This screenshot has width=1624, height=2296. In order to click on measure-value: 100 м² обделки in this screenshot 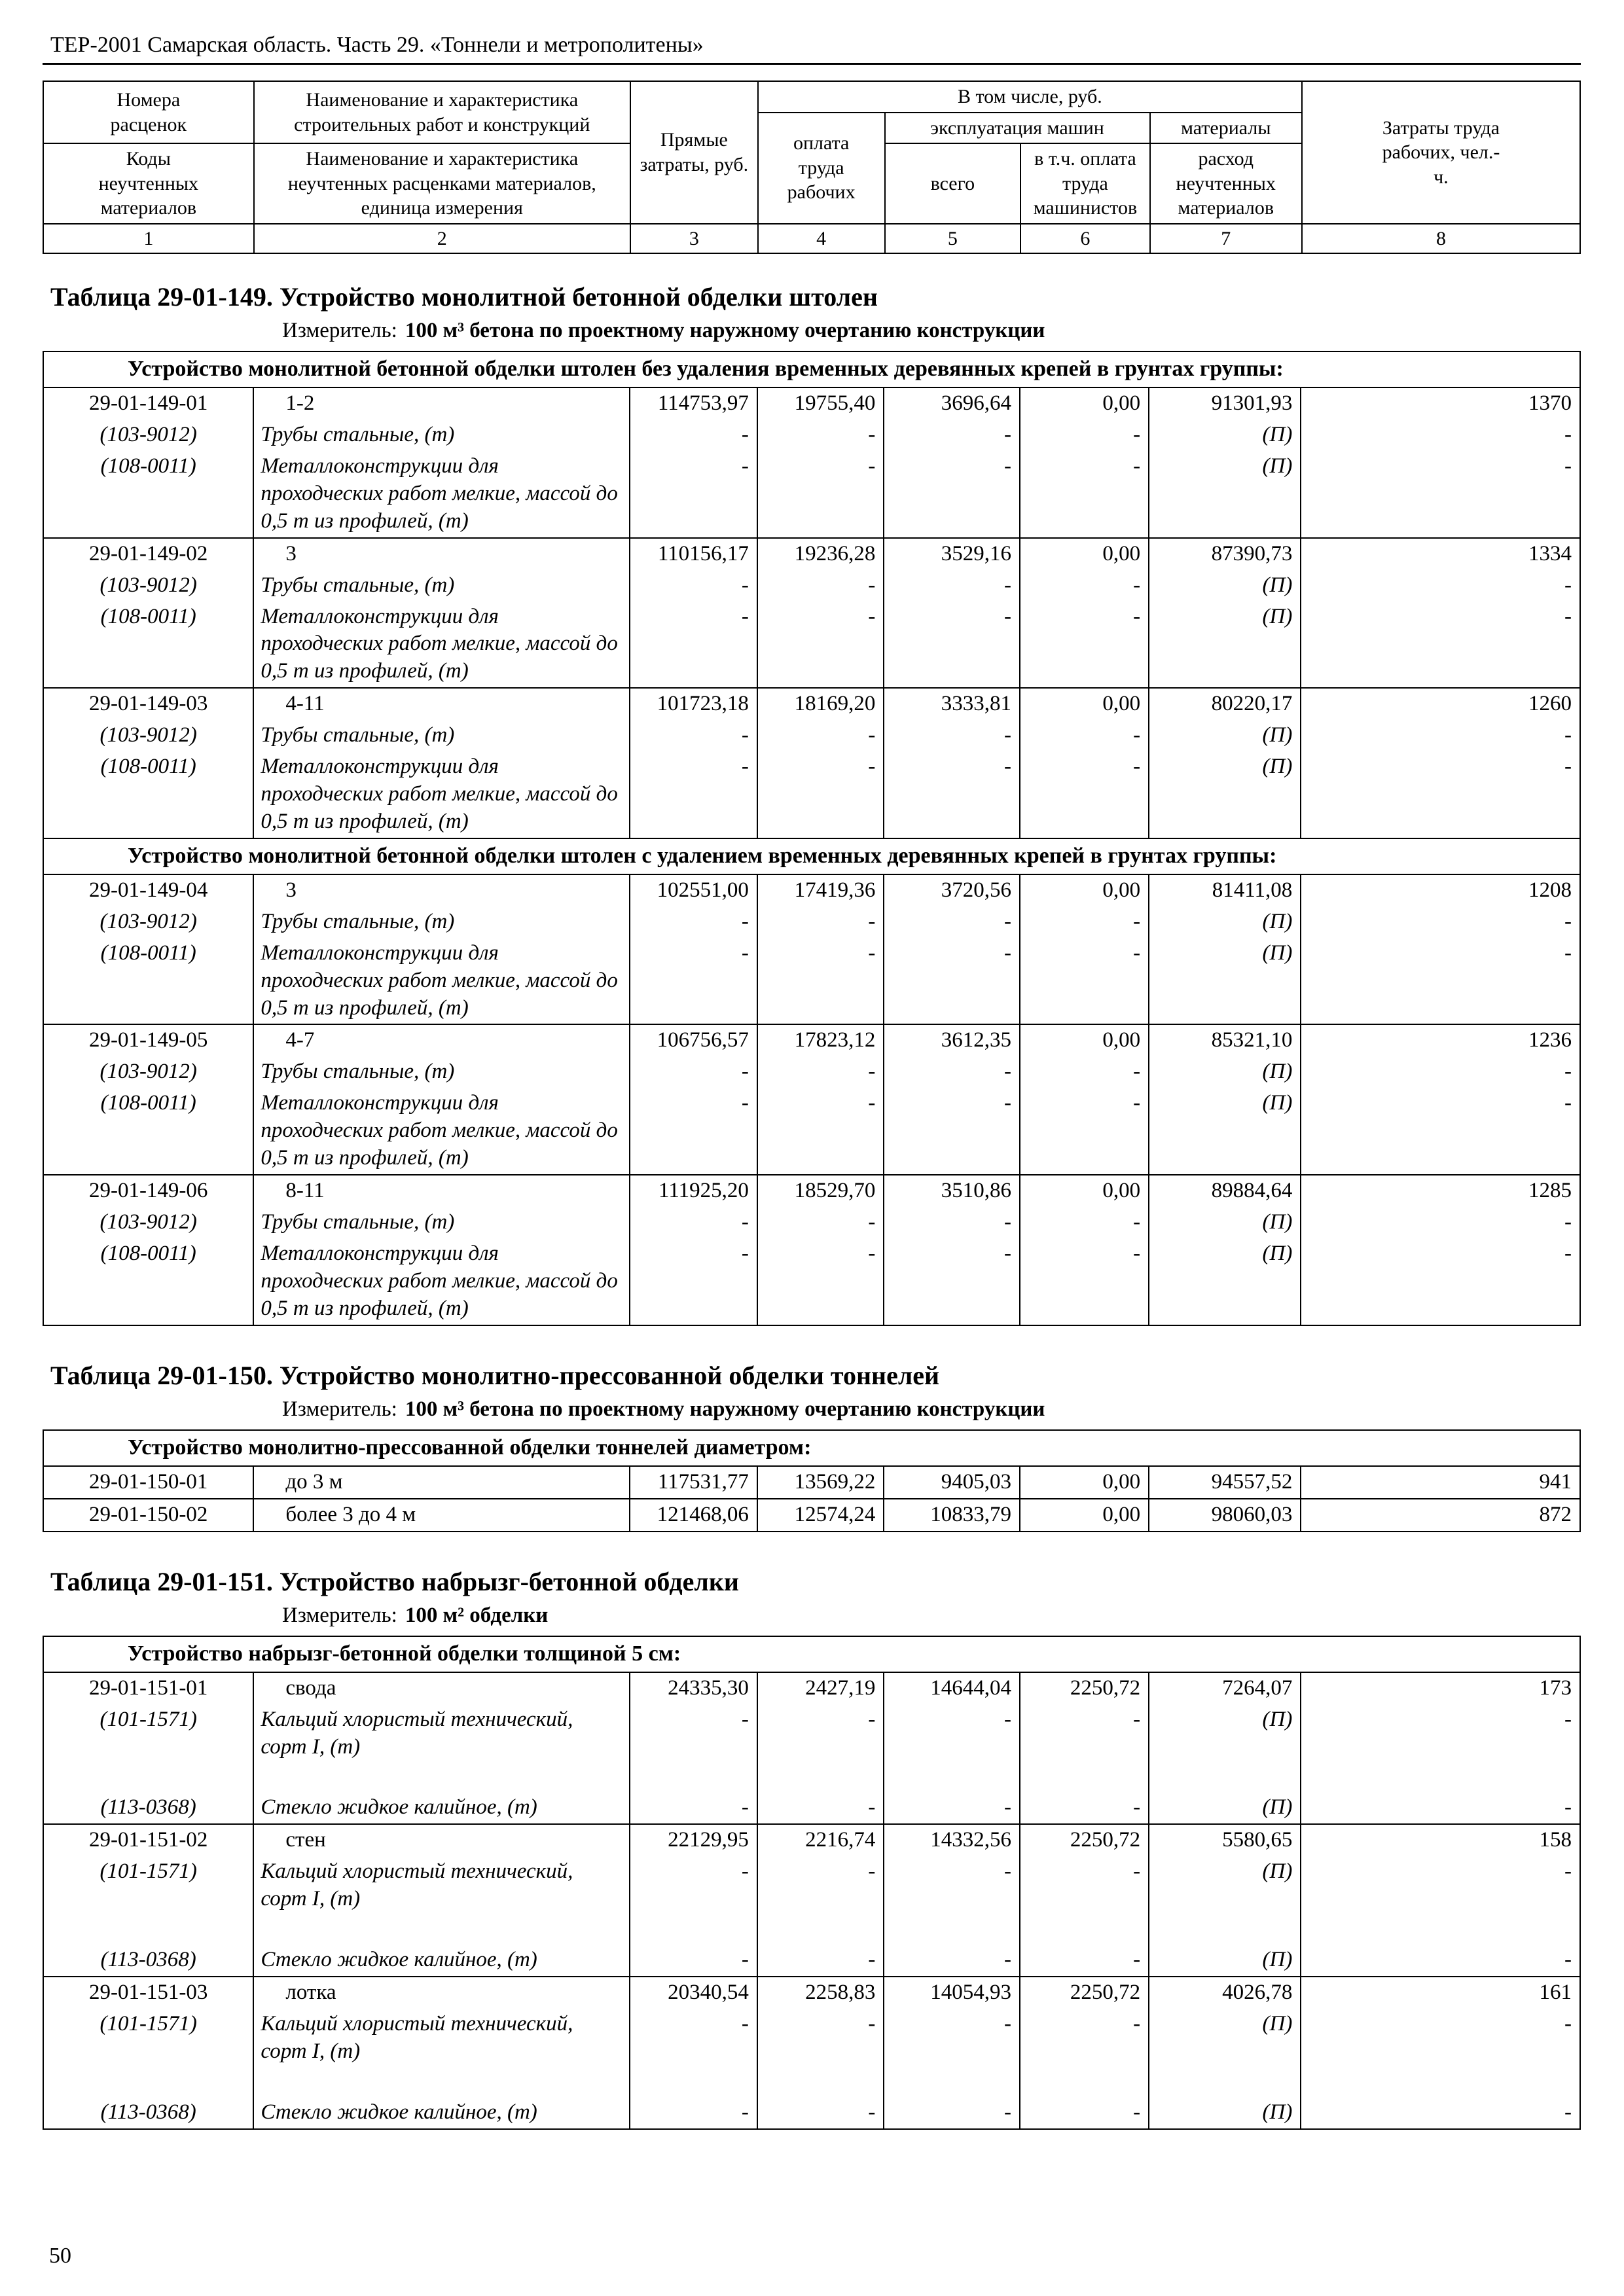, I will do `click(477, 1615)`.